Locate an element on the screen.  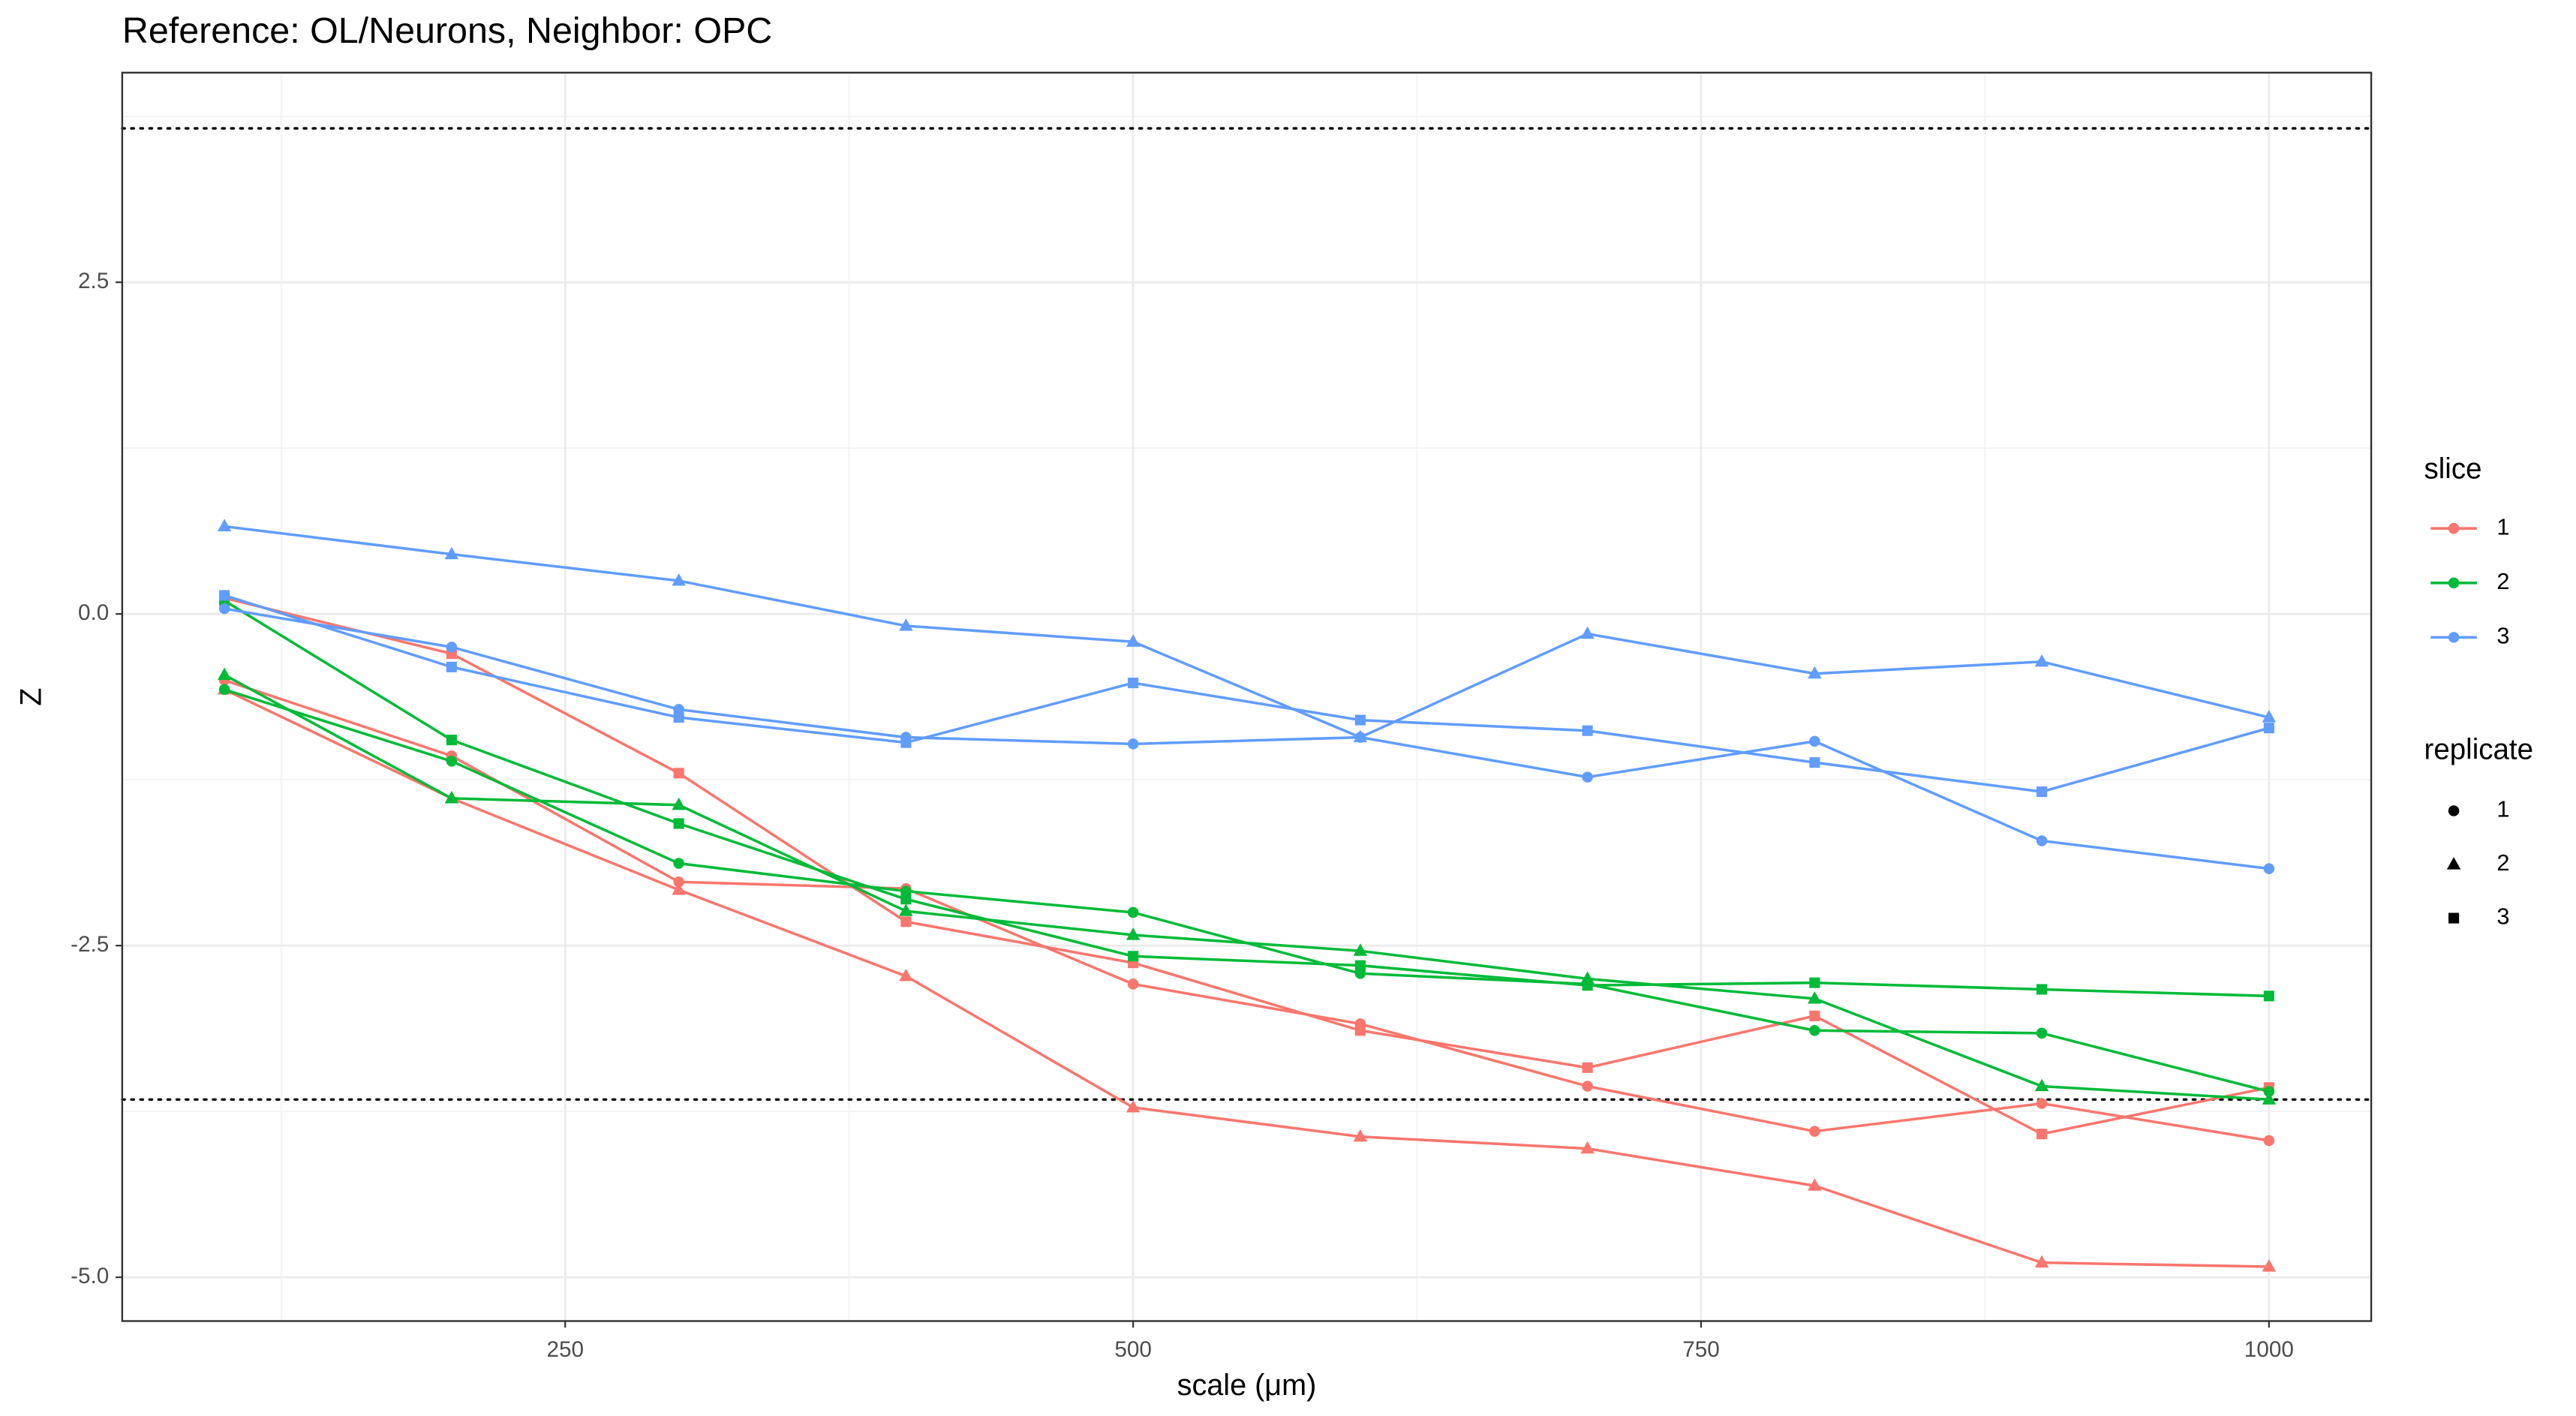
x-tick-label: 500 is located at coordinates (1133, 1349).